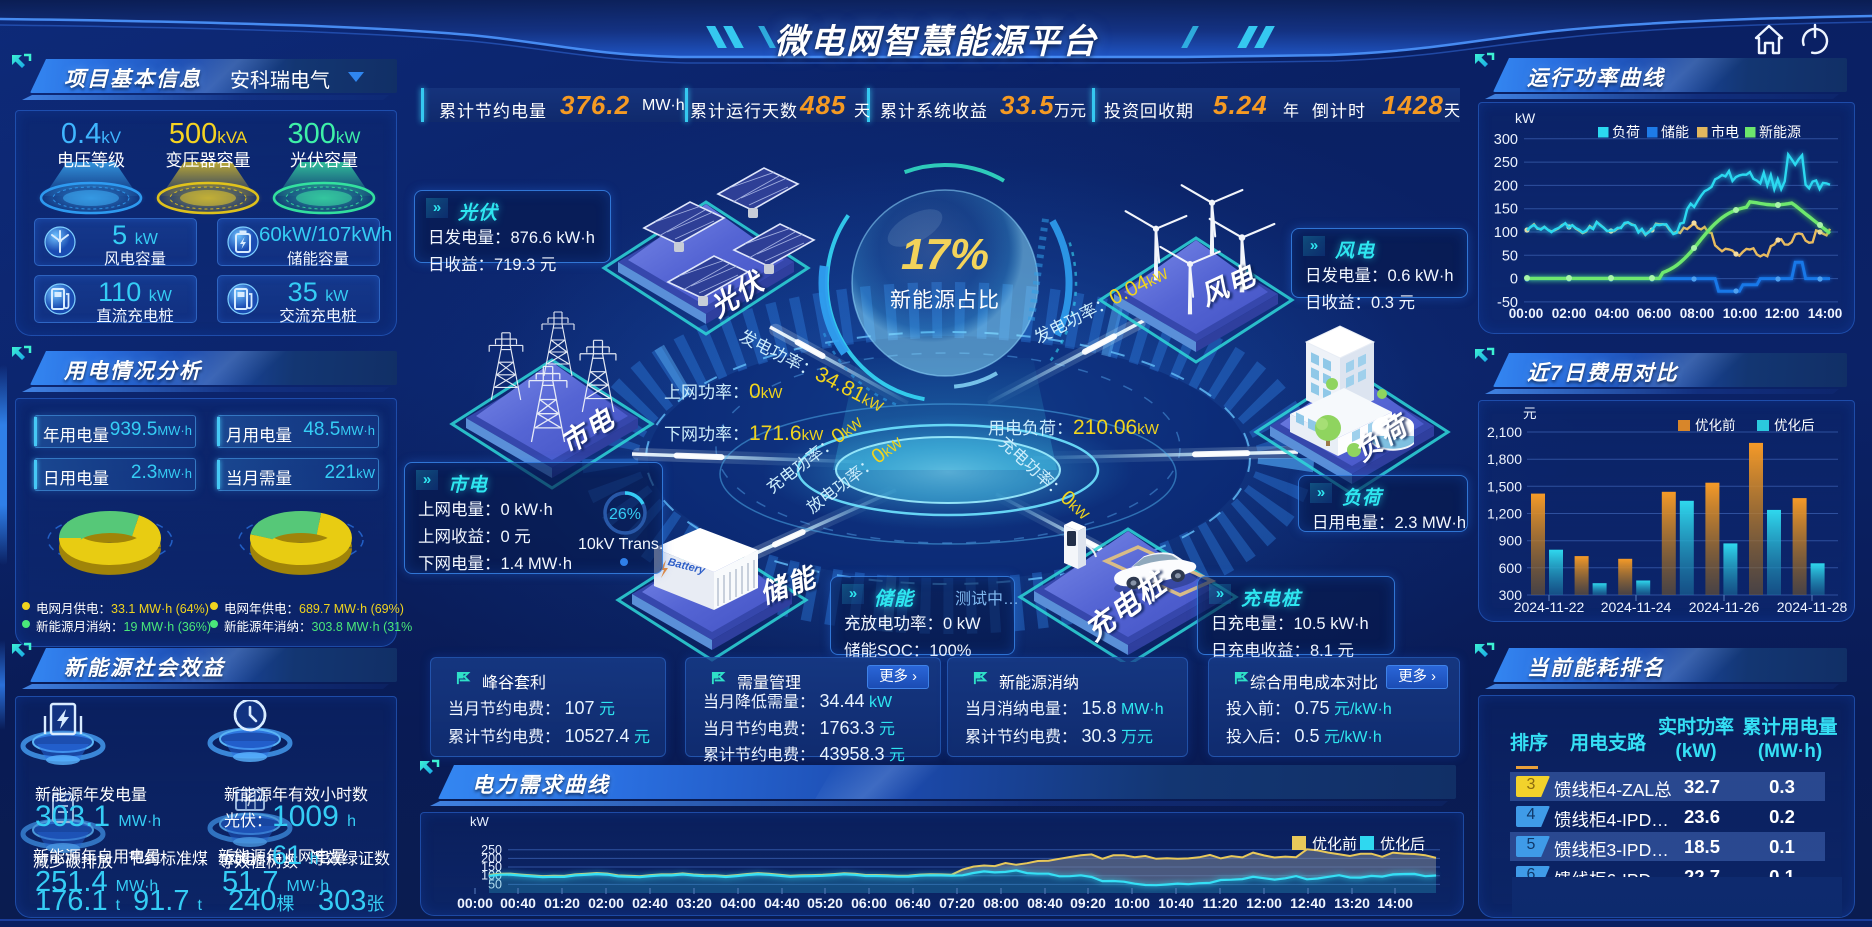  Describe the element at coordinates (518, 903) in the screenshot. I see `svg-text: 00:40` at that location.